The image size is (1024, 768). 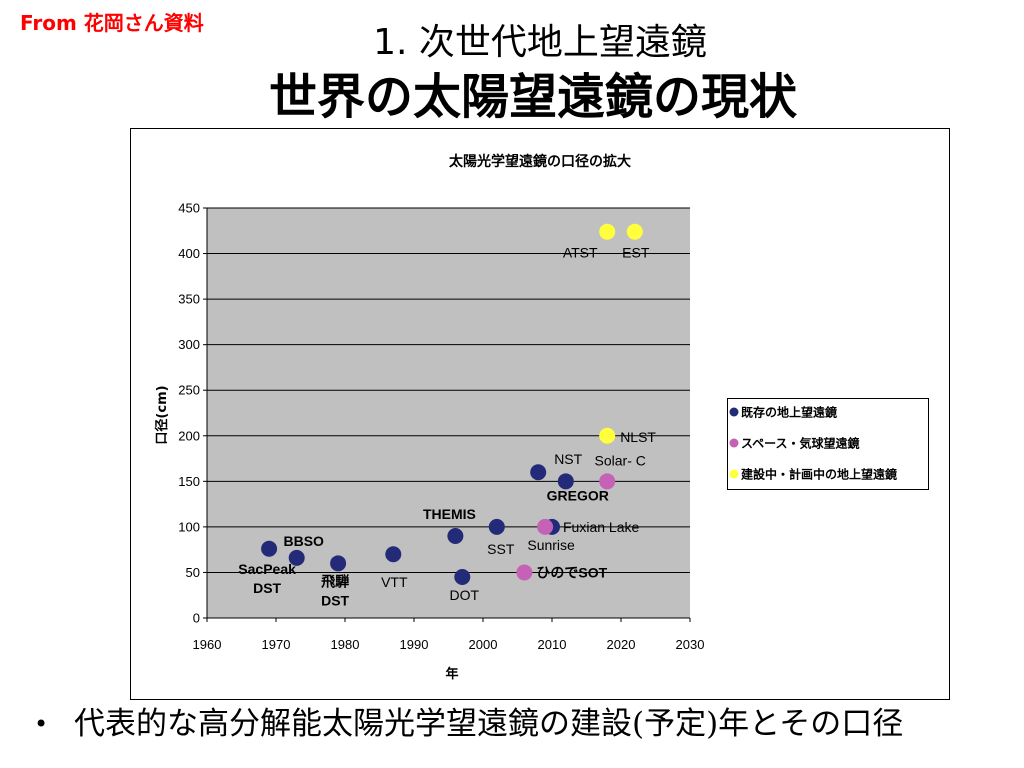 I want to click on x-axis-label: 年, so click(x=451, y=674).